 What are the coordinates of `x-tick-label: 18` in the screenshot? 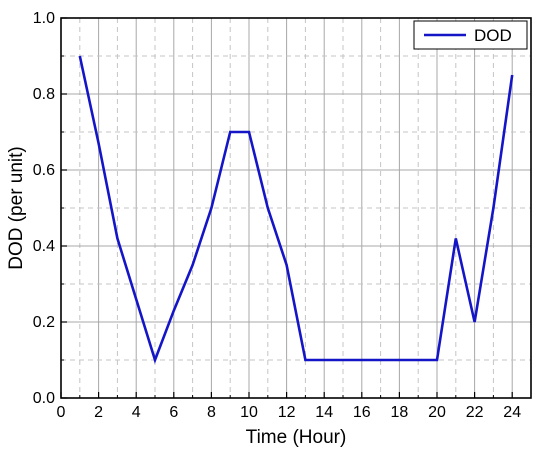 It's located at (400, 412).